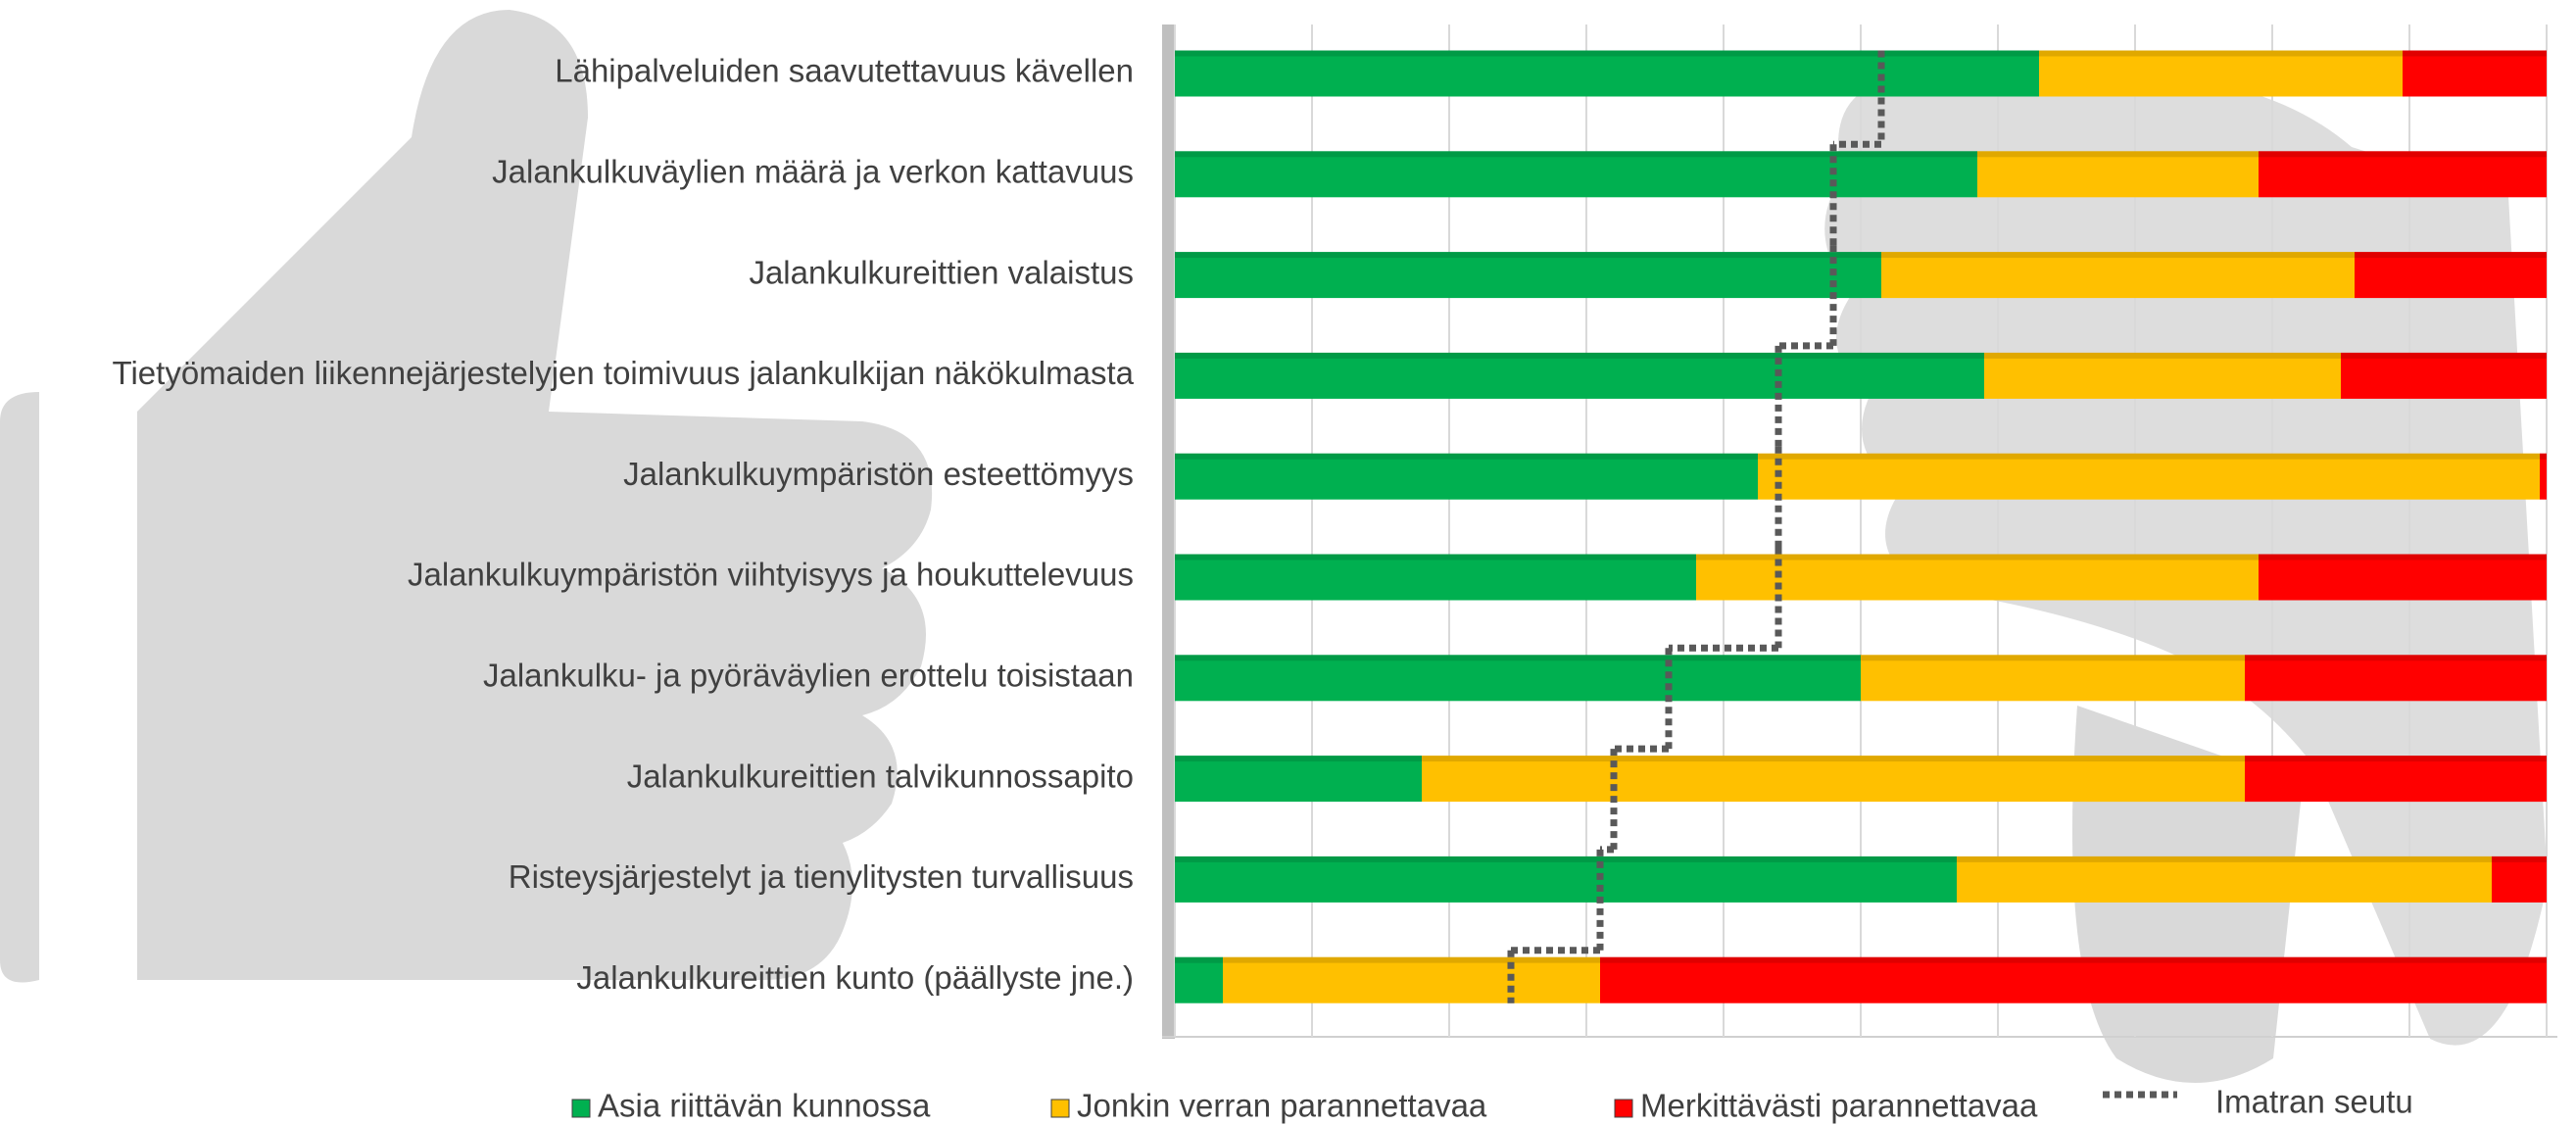 Image resolution: width=2576 pixels, height=1125 pixels. Describe the element at coordinates (1168, 532) in the screenshot. I see `plot-wall` at that location.